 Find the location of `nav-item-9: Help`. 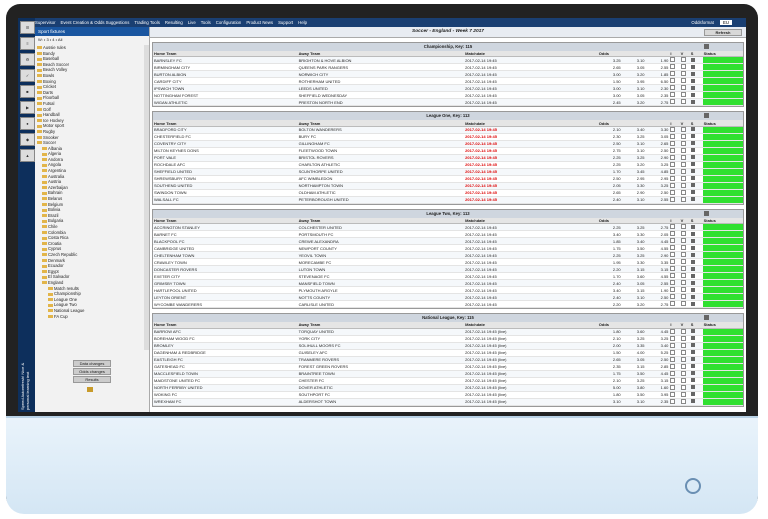

nav-item-9: Help is located at coordinates (302, 22).